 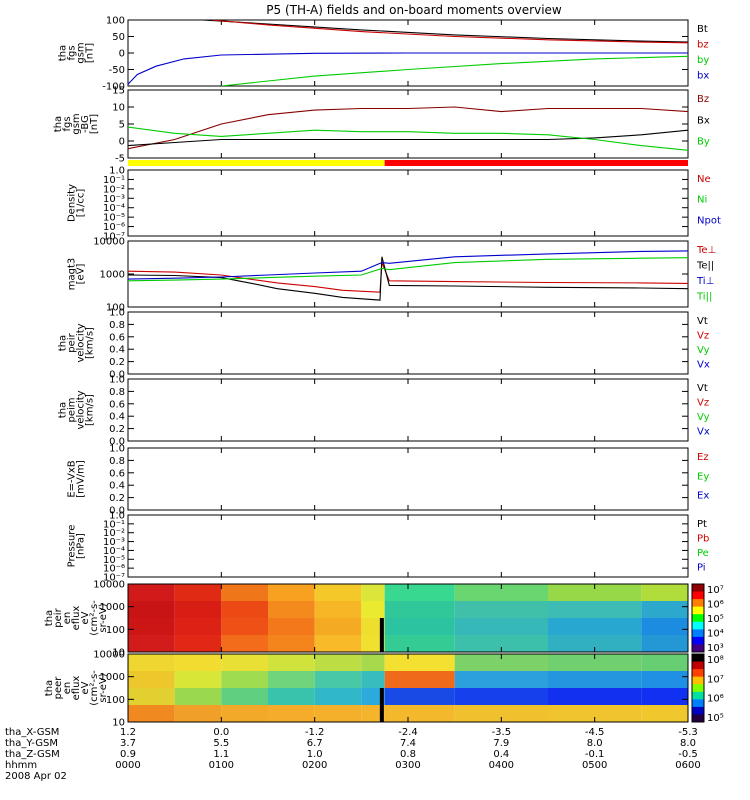 I want to click on y-axis-label-line: sr-eV), so click(x=103, y=687).